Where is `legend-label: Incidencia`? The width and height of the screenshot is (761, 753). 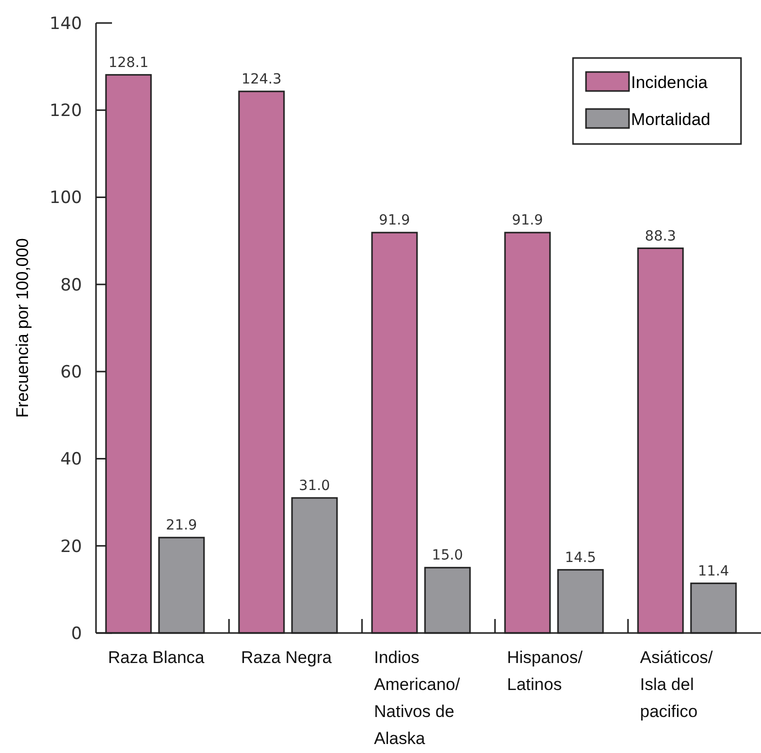 legend-label: Incidencia is located at coordinates (669, 82).